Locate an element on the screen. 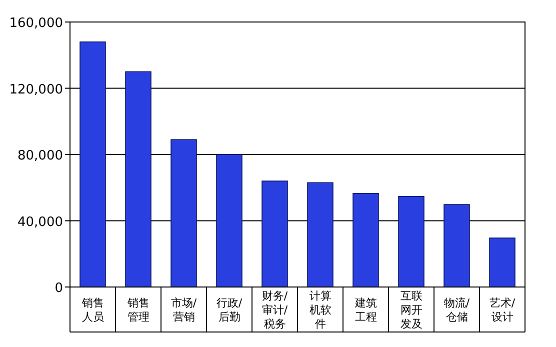  x-tick-label: 市场/营销 is located at coordinates (183, 310).